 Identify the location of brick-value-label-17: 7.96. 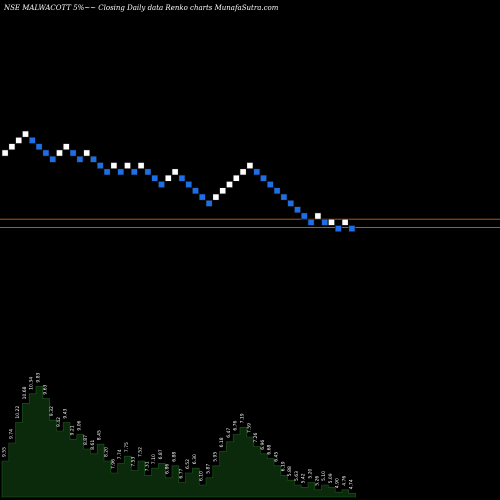
(113, 464).